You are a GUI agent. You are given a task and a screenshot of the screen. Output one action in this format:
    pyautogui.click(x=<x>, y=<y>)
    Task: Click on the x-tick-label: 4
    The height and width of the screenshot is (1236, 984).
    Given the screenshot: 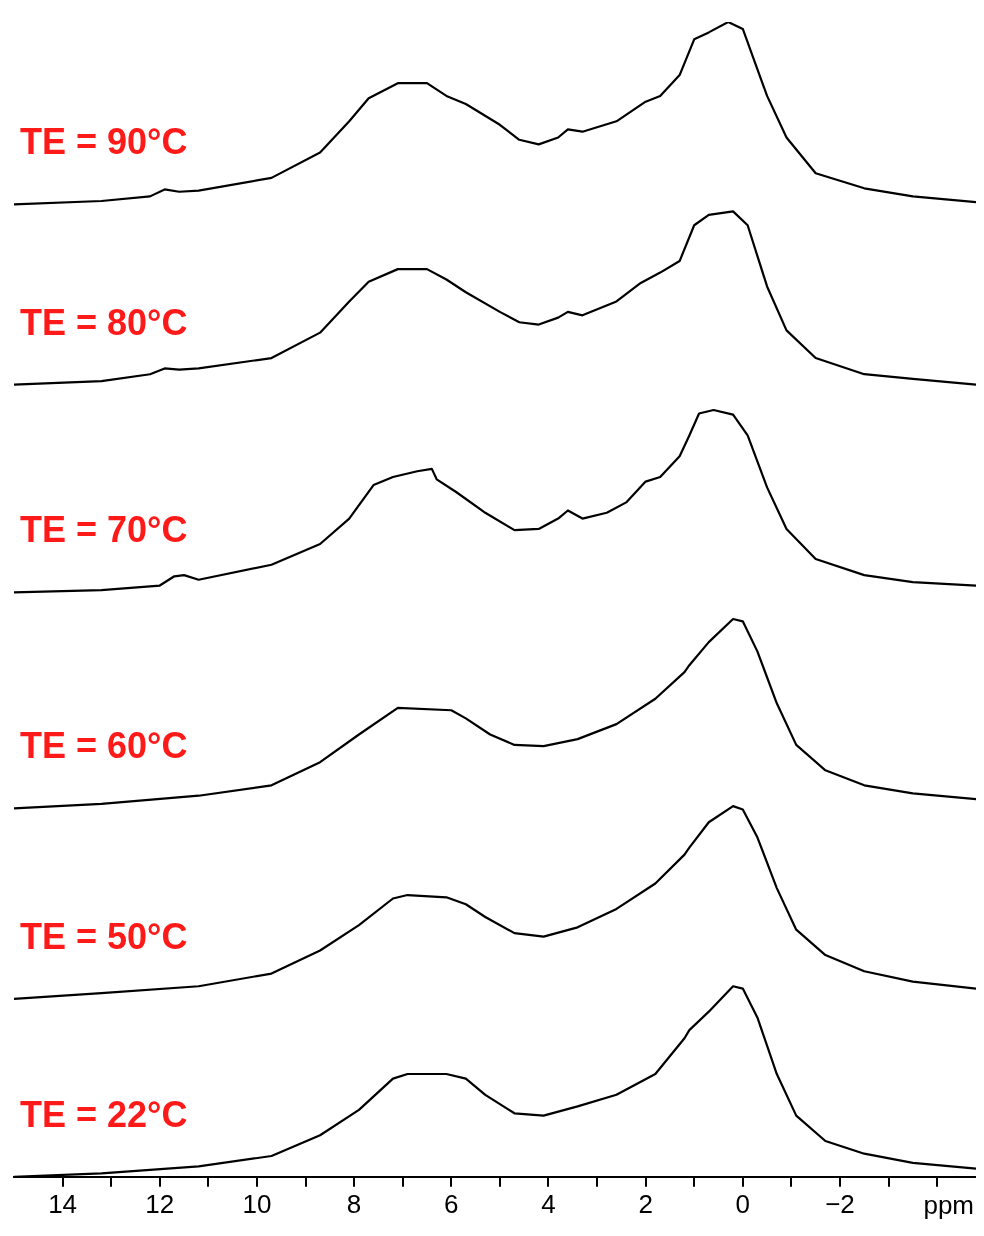 What is the action you would take?
    pyautogui.click(x=548, y=1203)
    